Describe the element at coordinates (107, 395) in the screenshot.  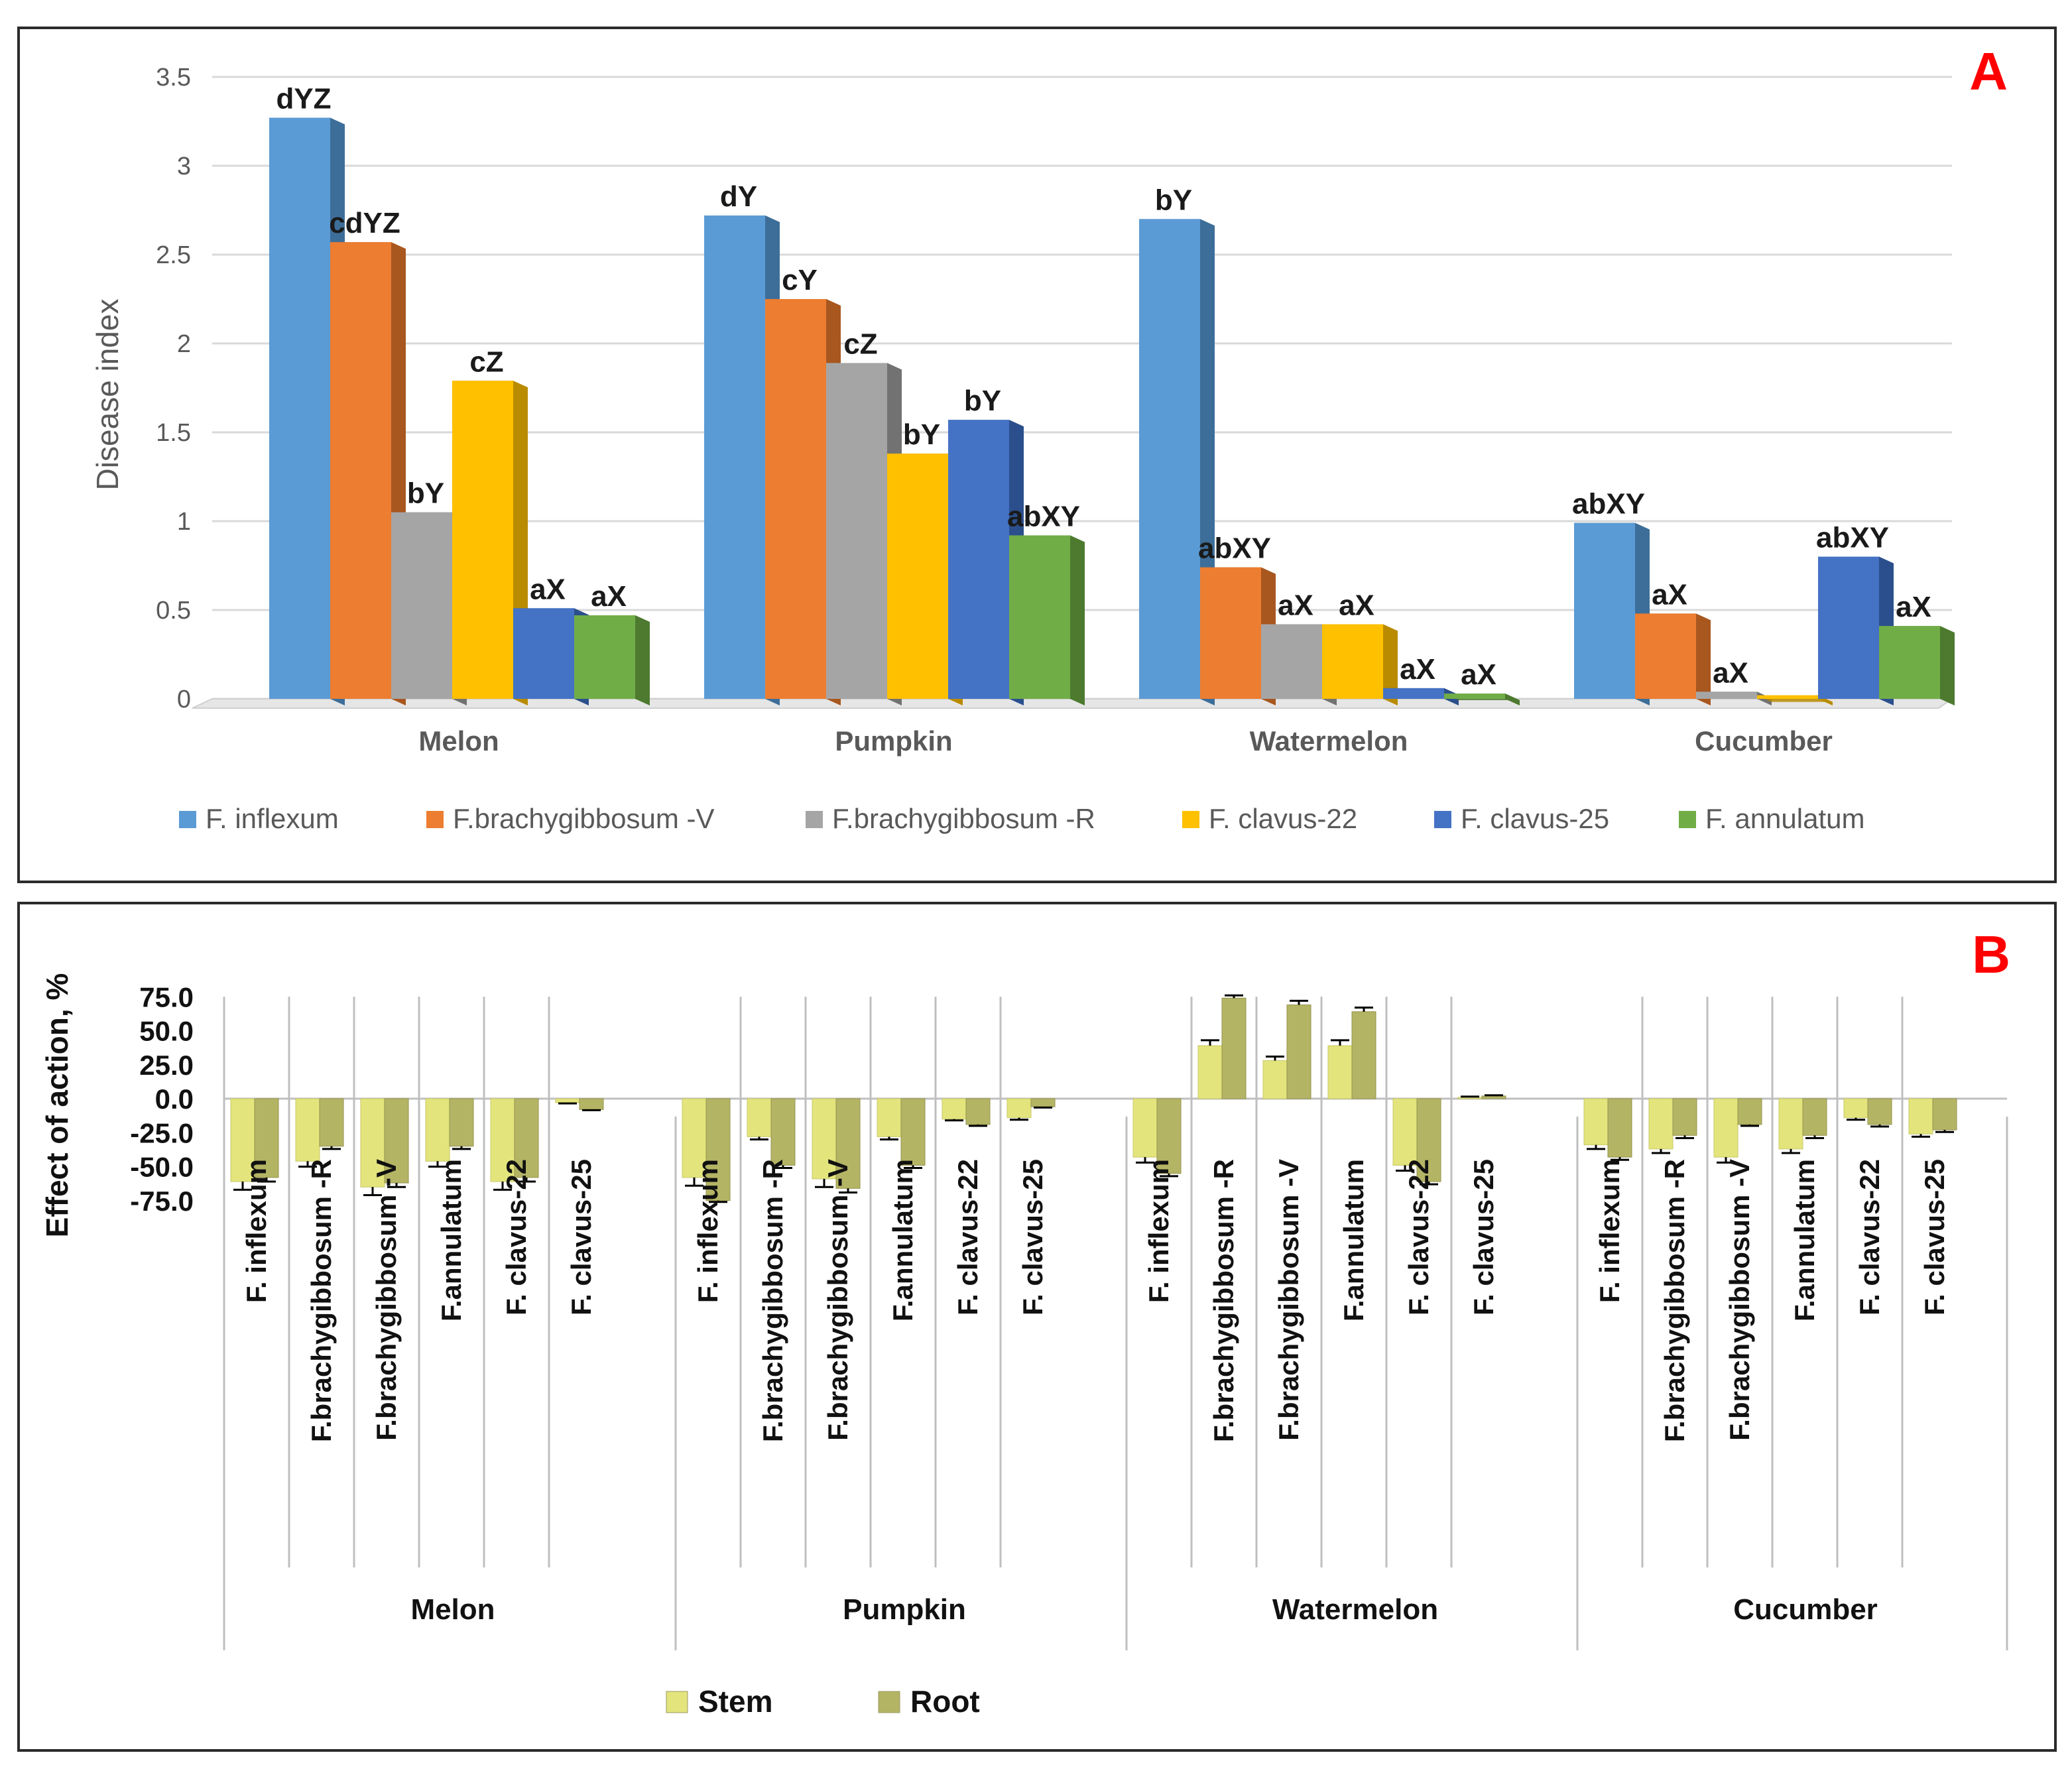
I see `y-axis-label: Disease index` at that location.